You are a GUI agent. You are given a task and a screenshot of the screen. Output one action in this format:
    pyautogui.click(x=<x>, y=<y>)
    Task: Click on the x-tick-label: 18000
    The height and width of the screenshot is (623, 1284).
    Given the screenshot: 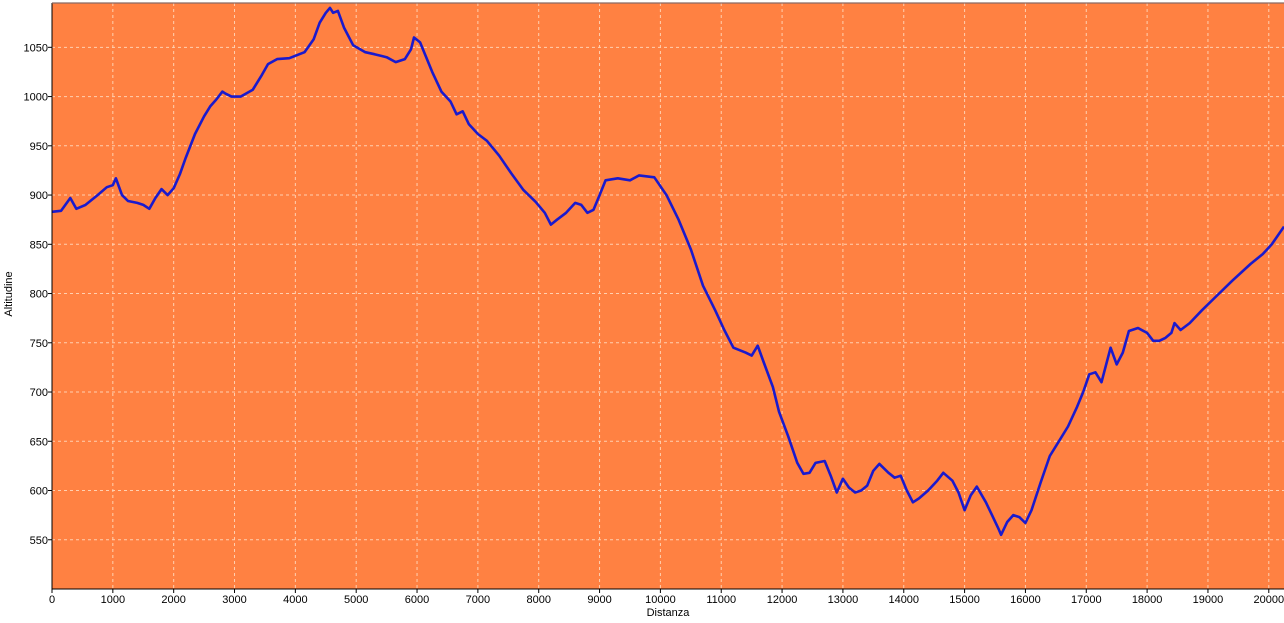 What is the action you would take?
    pyautogui.click(x=1147, y=600)
    